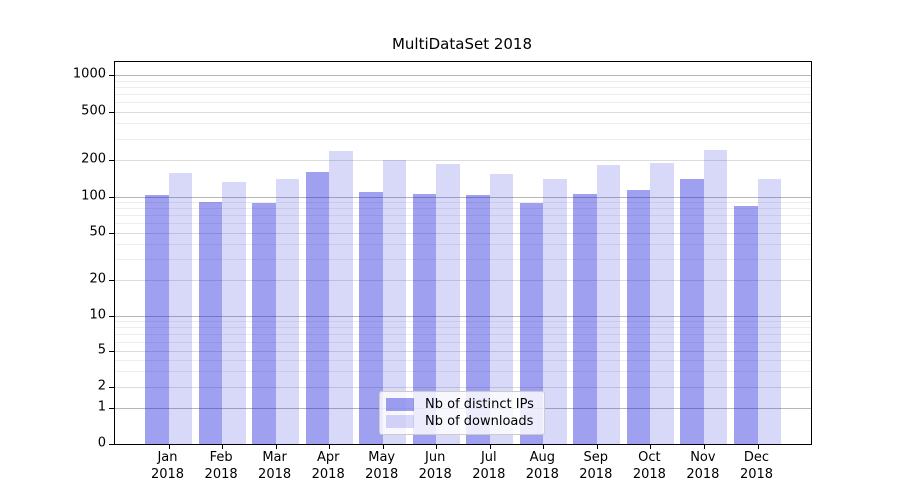 Image resolution: width=900 pixels, height=500 pixels. What do you see at coordinates (461, 404) in the screenshot?
I see `legend-row-distinct-ips: Nb of distinct IPs` at bounding box center [461, 404].